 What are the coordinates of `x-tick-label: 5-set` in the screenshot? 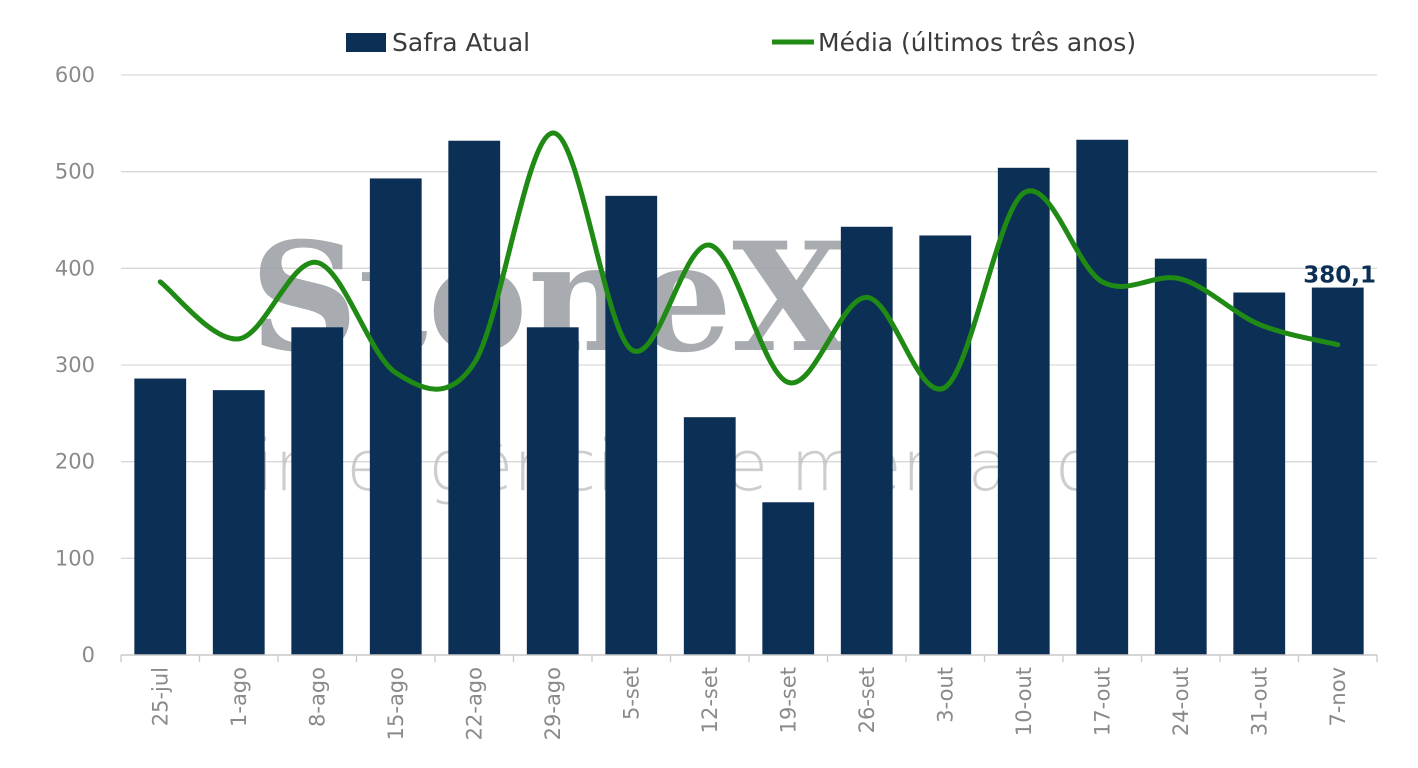 It's located at (631, 693).